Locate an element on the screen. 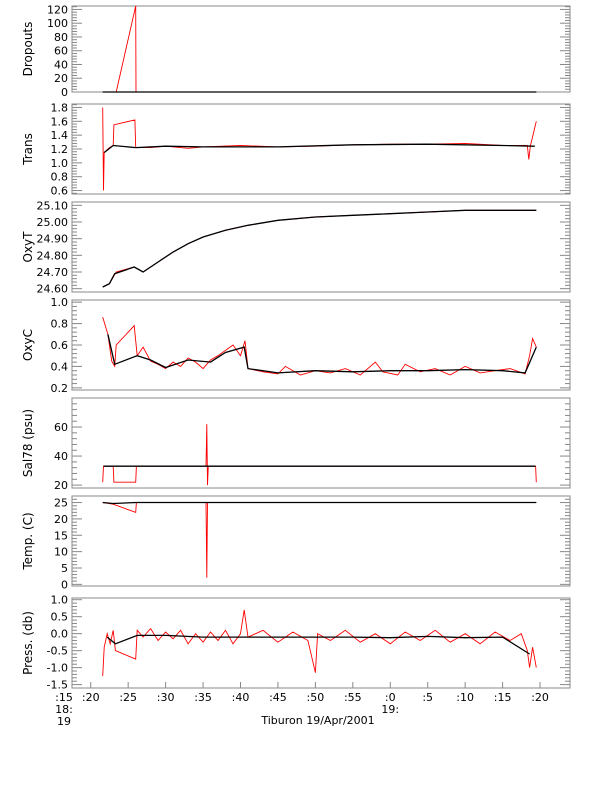 The height and width of the screenshot is (785, 612). x-hour-label: 18: is located at coordinates (64, 709).